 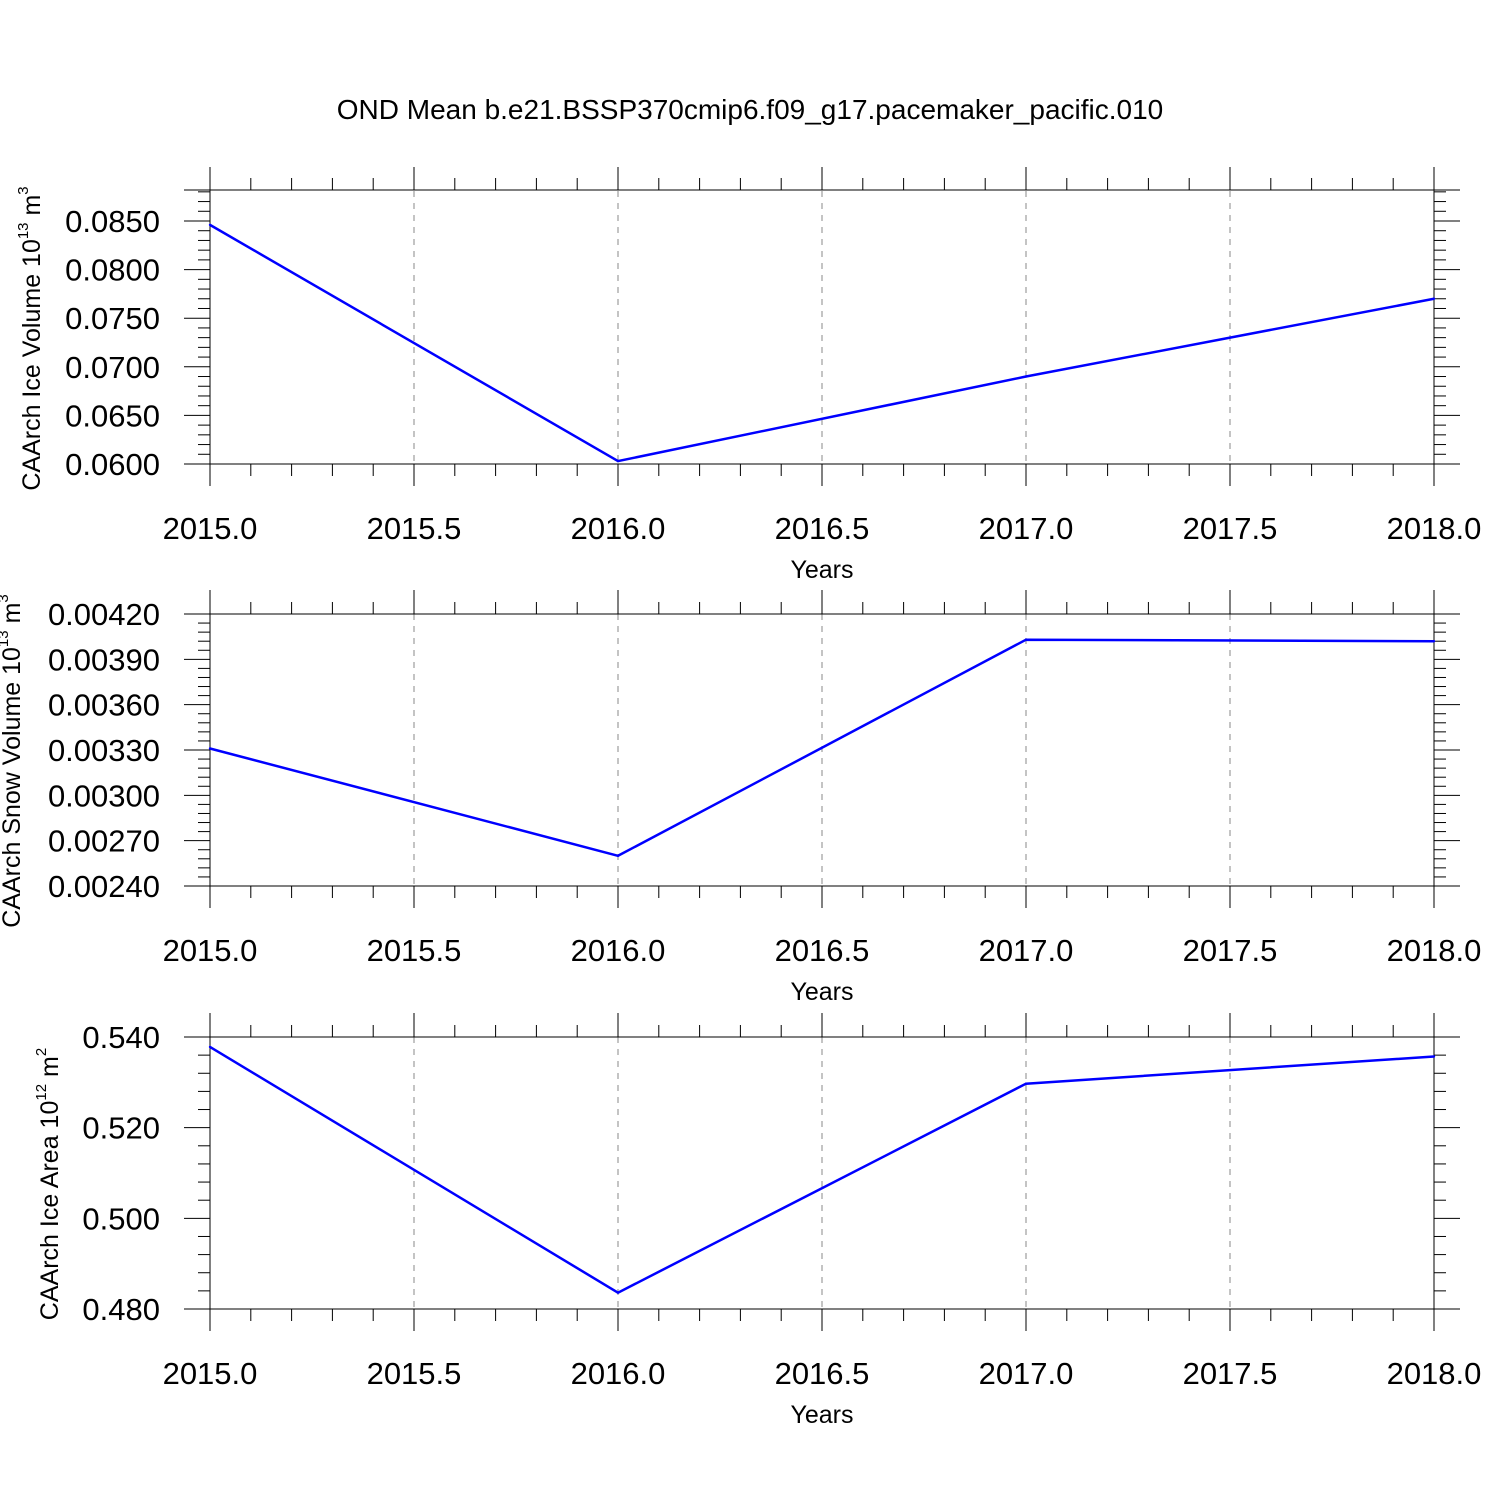 I want to click on y-tick-label: 0.00240, so click(x=104, y=886).